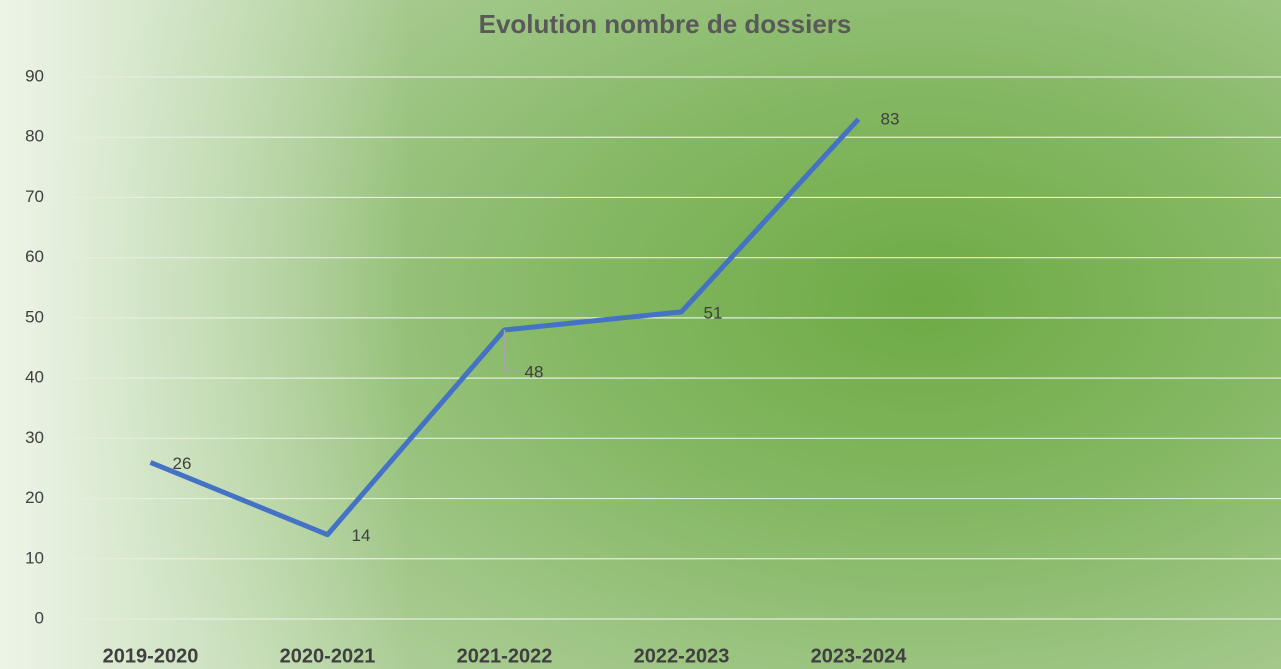 This screenshot has width=1281, height=669. Describe the element at coordinates (534, 371) in the screenshot. I see `data-label: 48` at that location.